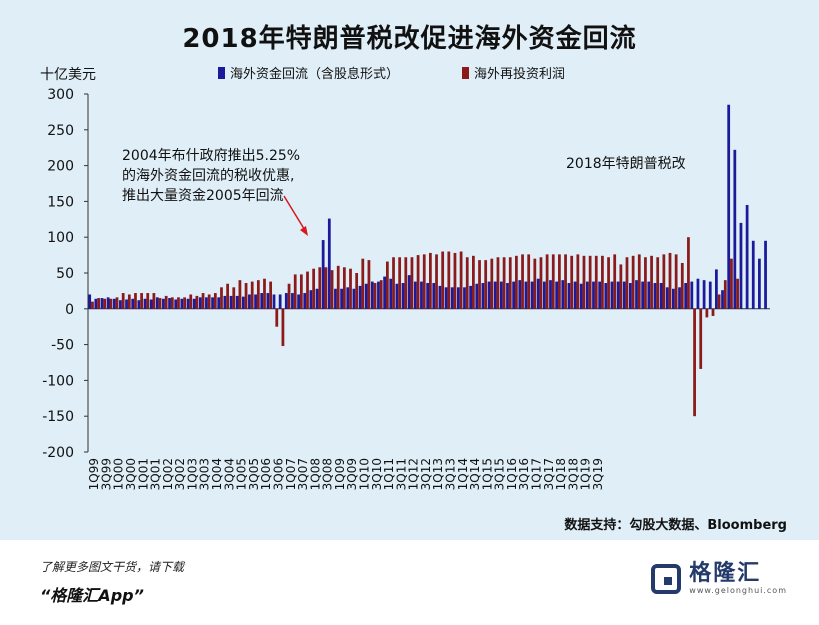 The width and height of the screenshot is (819, 625). What do you see at coordinates (409, 39) in the screenshot?
I see `chart-title: 2018年特朗普税改促进海外资金回流` at bounding box center [409, 39].